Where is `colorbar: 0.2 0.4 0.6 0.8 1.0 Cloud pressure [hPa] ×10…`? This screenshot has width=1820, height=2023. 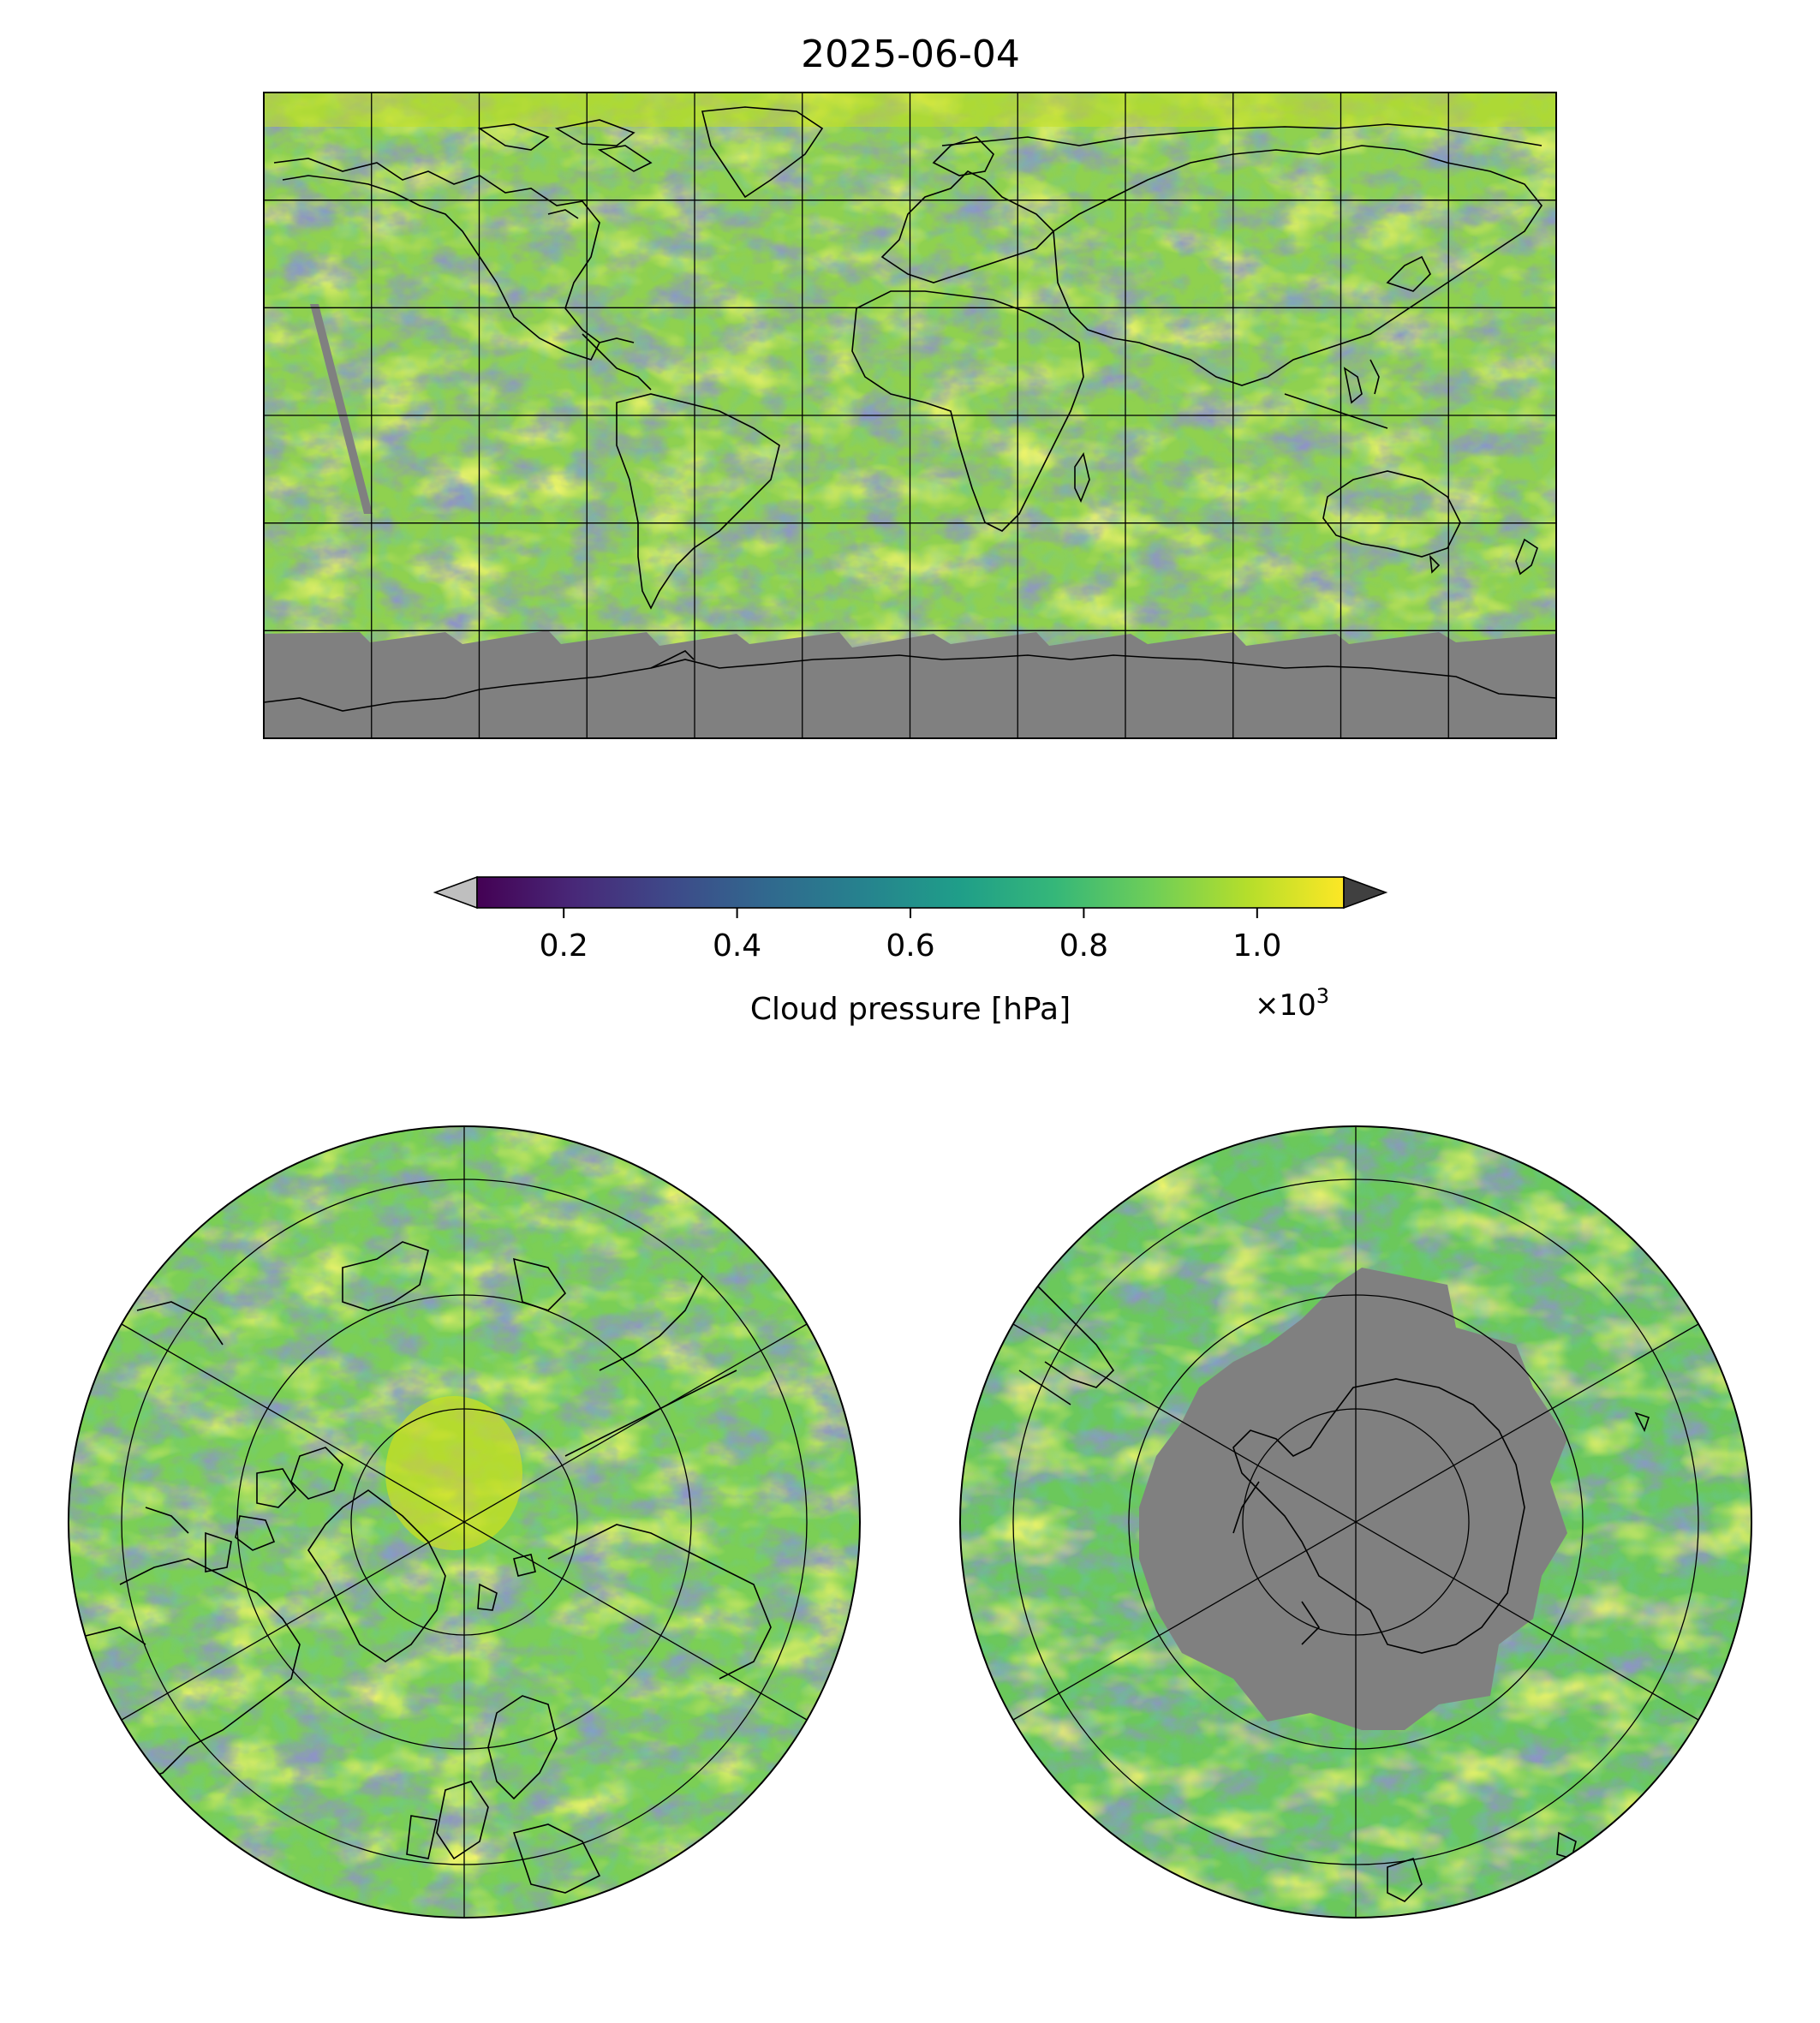
colorbar: 0.2 0.4 0.6 0.8 1.0 Cloud pressure [hPa] ×10… is located at coordinates (911, 951).